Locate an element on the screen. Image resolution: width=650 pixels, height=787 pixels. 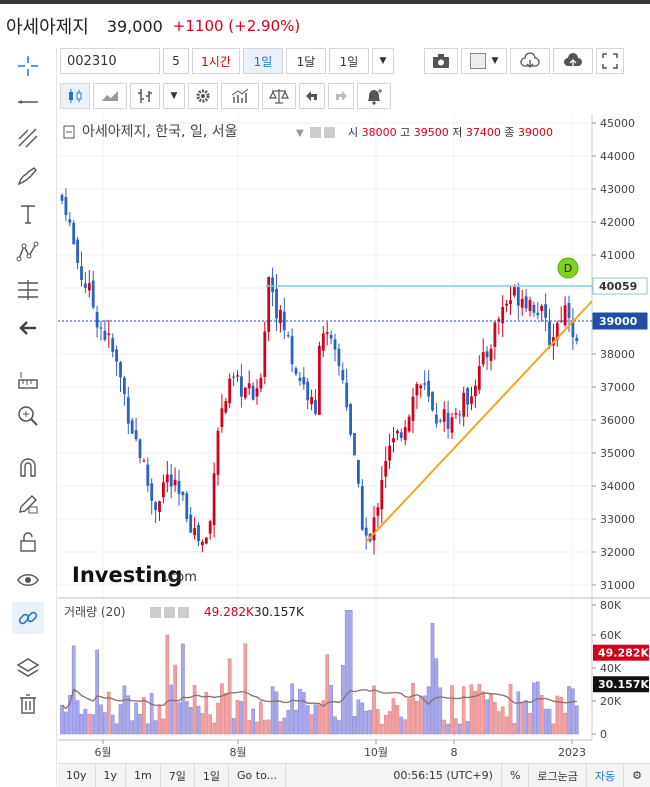
settings-button: ⚙ is located at coordinates (637, 775).